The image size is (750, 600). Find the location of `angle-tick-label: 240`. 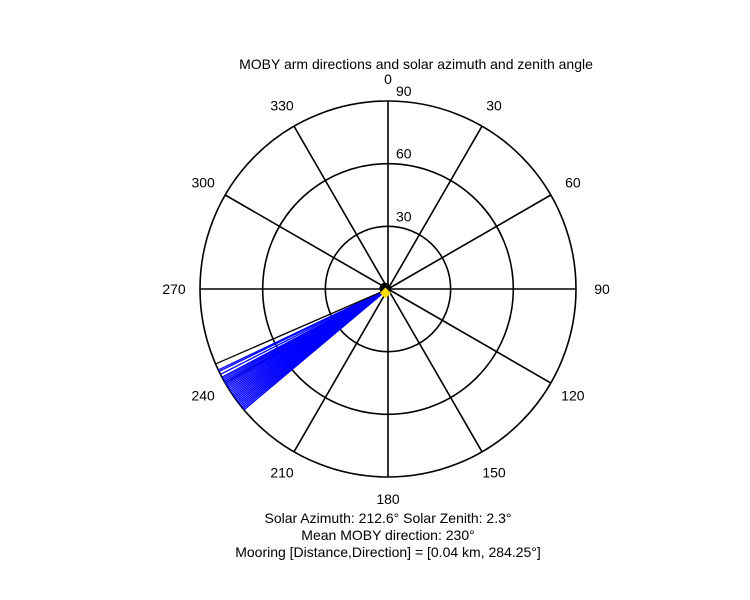

angle-tick-label: 240 is located at coordinates (203, 396).